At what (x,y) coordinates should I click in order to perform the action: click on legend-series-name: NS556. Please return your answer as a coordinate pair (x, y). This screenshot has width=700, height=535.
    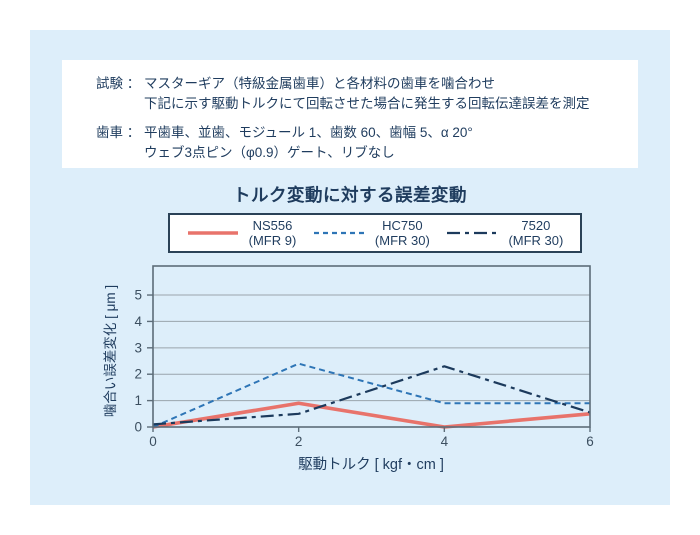
    Looking at the image, I should click on (272, 225).